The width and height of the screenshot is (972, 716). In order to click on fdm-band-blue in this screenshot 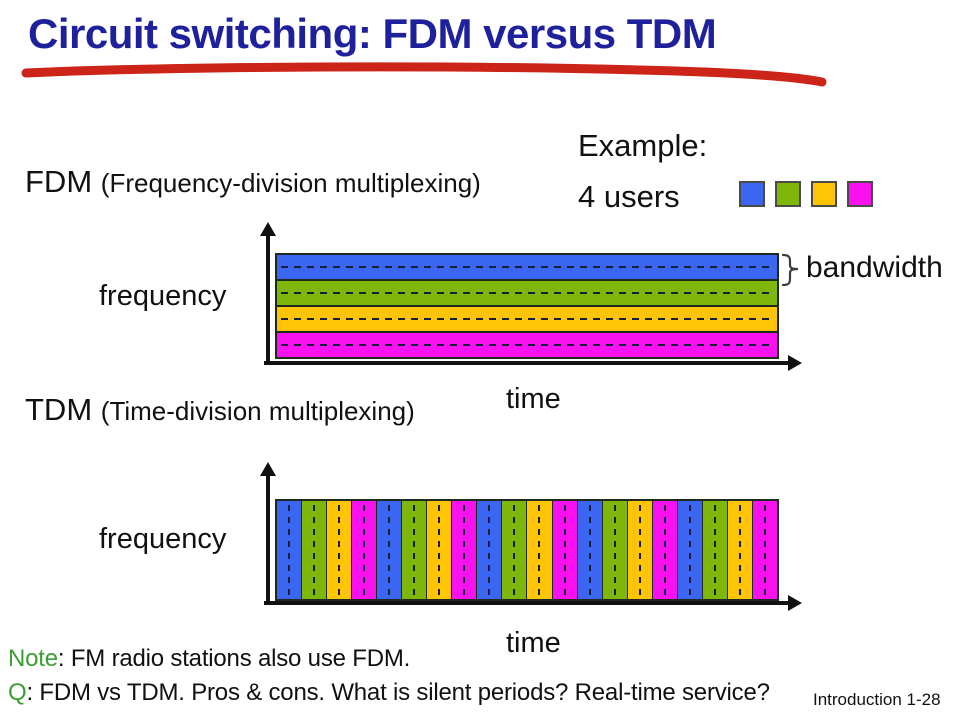, I will do `click(527, 267)`.